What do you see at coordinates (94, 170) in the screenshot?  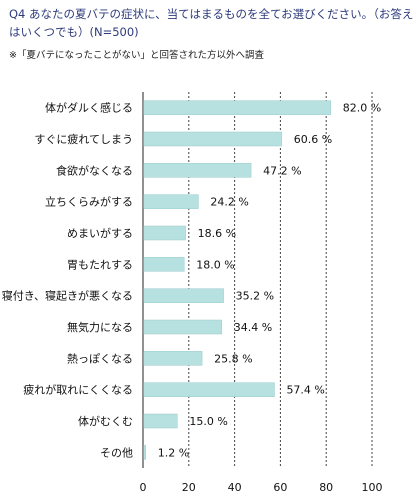 I see `category-label: 食欲がなくなる` at bounding box center [94, 170].